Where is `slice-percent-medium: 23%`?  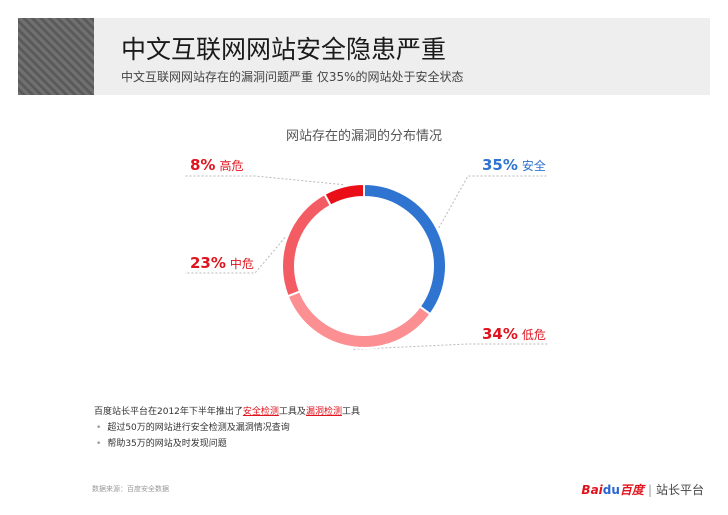 slice-percent-medium: 23% is located at coordinates (208, 263).